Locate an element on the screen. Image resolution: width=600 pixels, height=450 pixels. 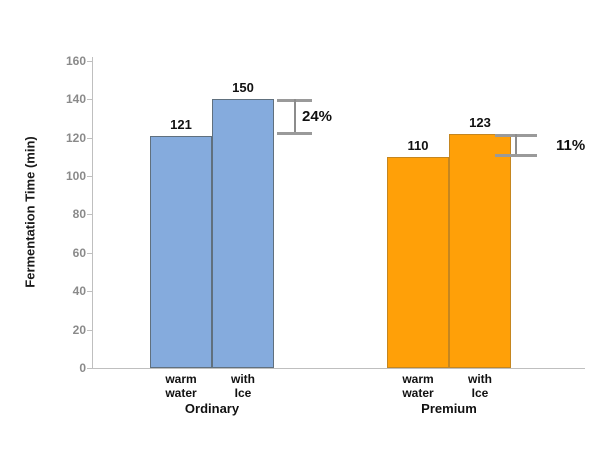
bar-slot-premium-warm-water: 110 is located at coordinates (418, 253).